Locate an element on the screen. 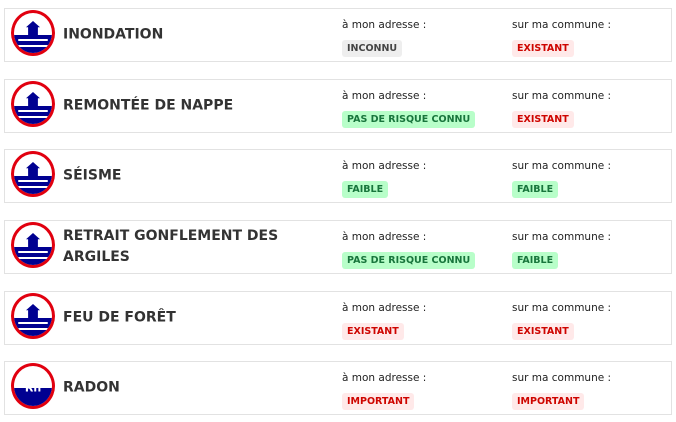 This screenshot has width=676, height=422. forest-fire-icon is located at coordinates (33, 316).